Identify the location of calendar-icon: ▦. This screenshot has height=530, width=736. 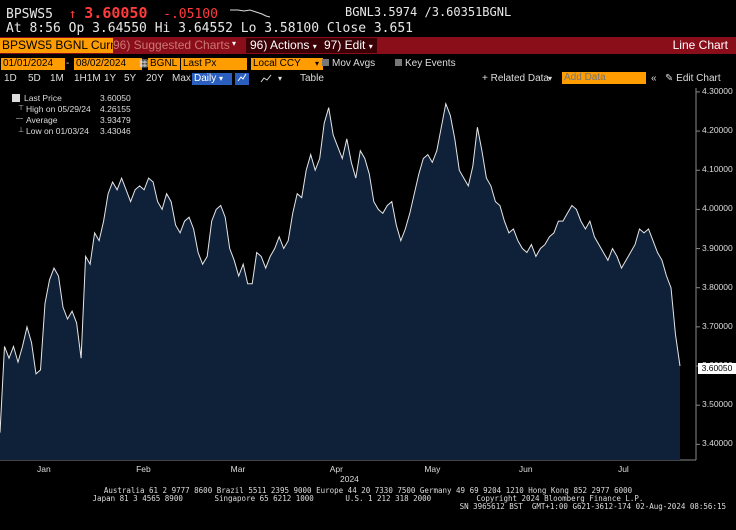
(144, 63).